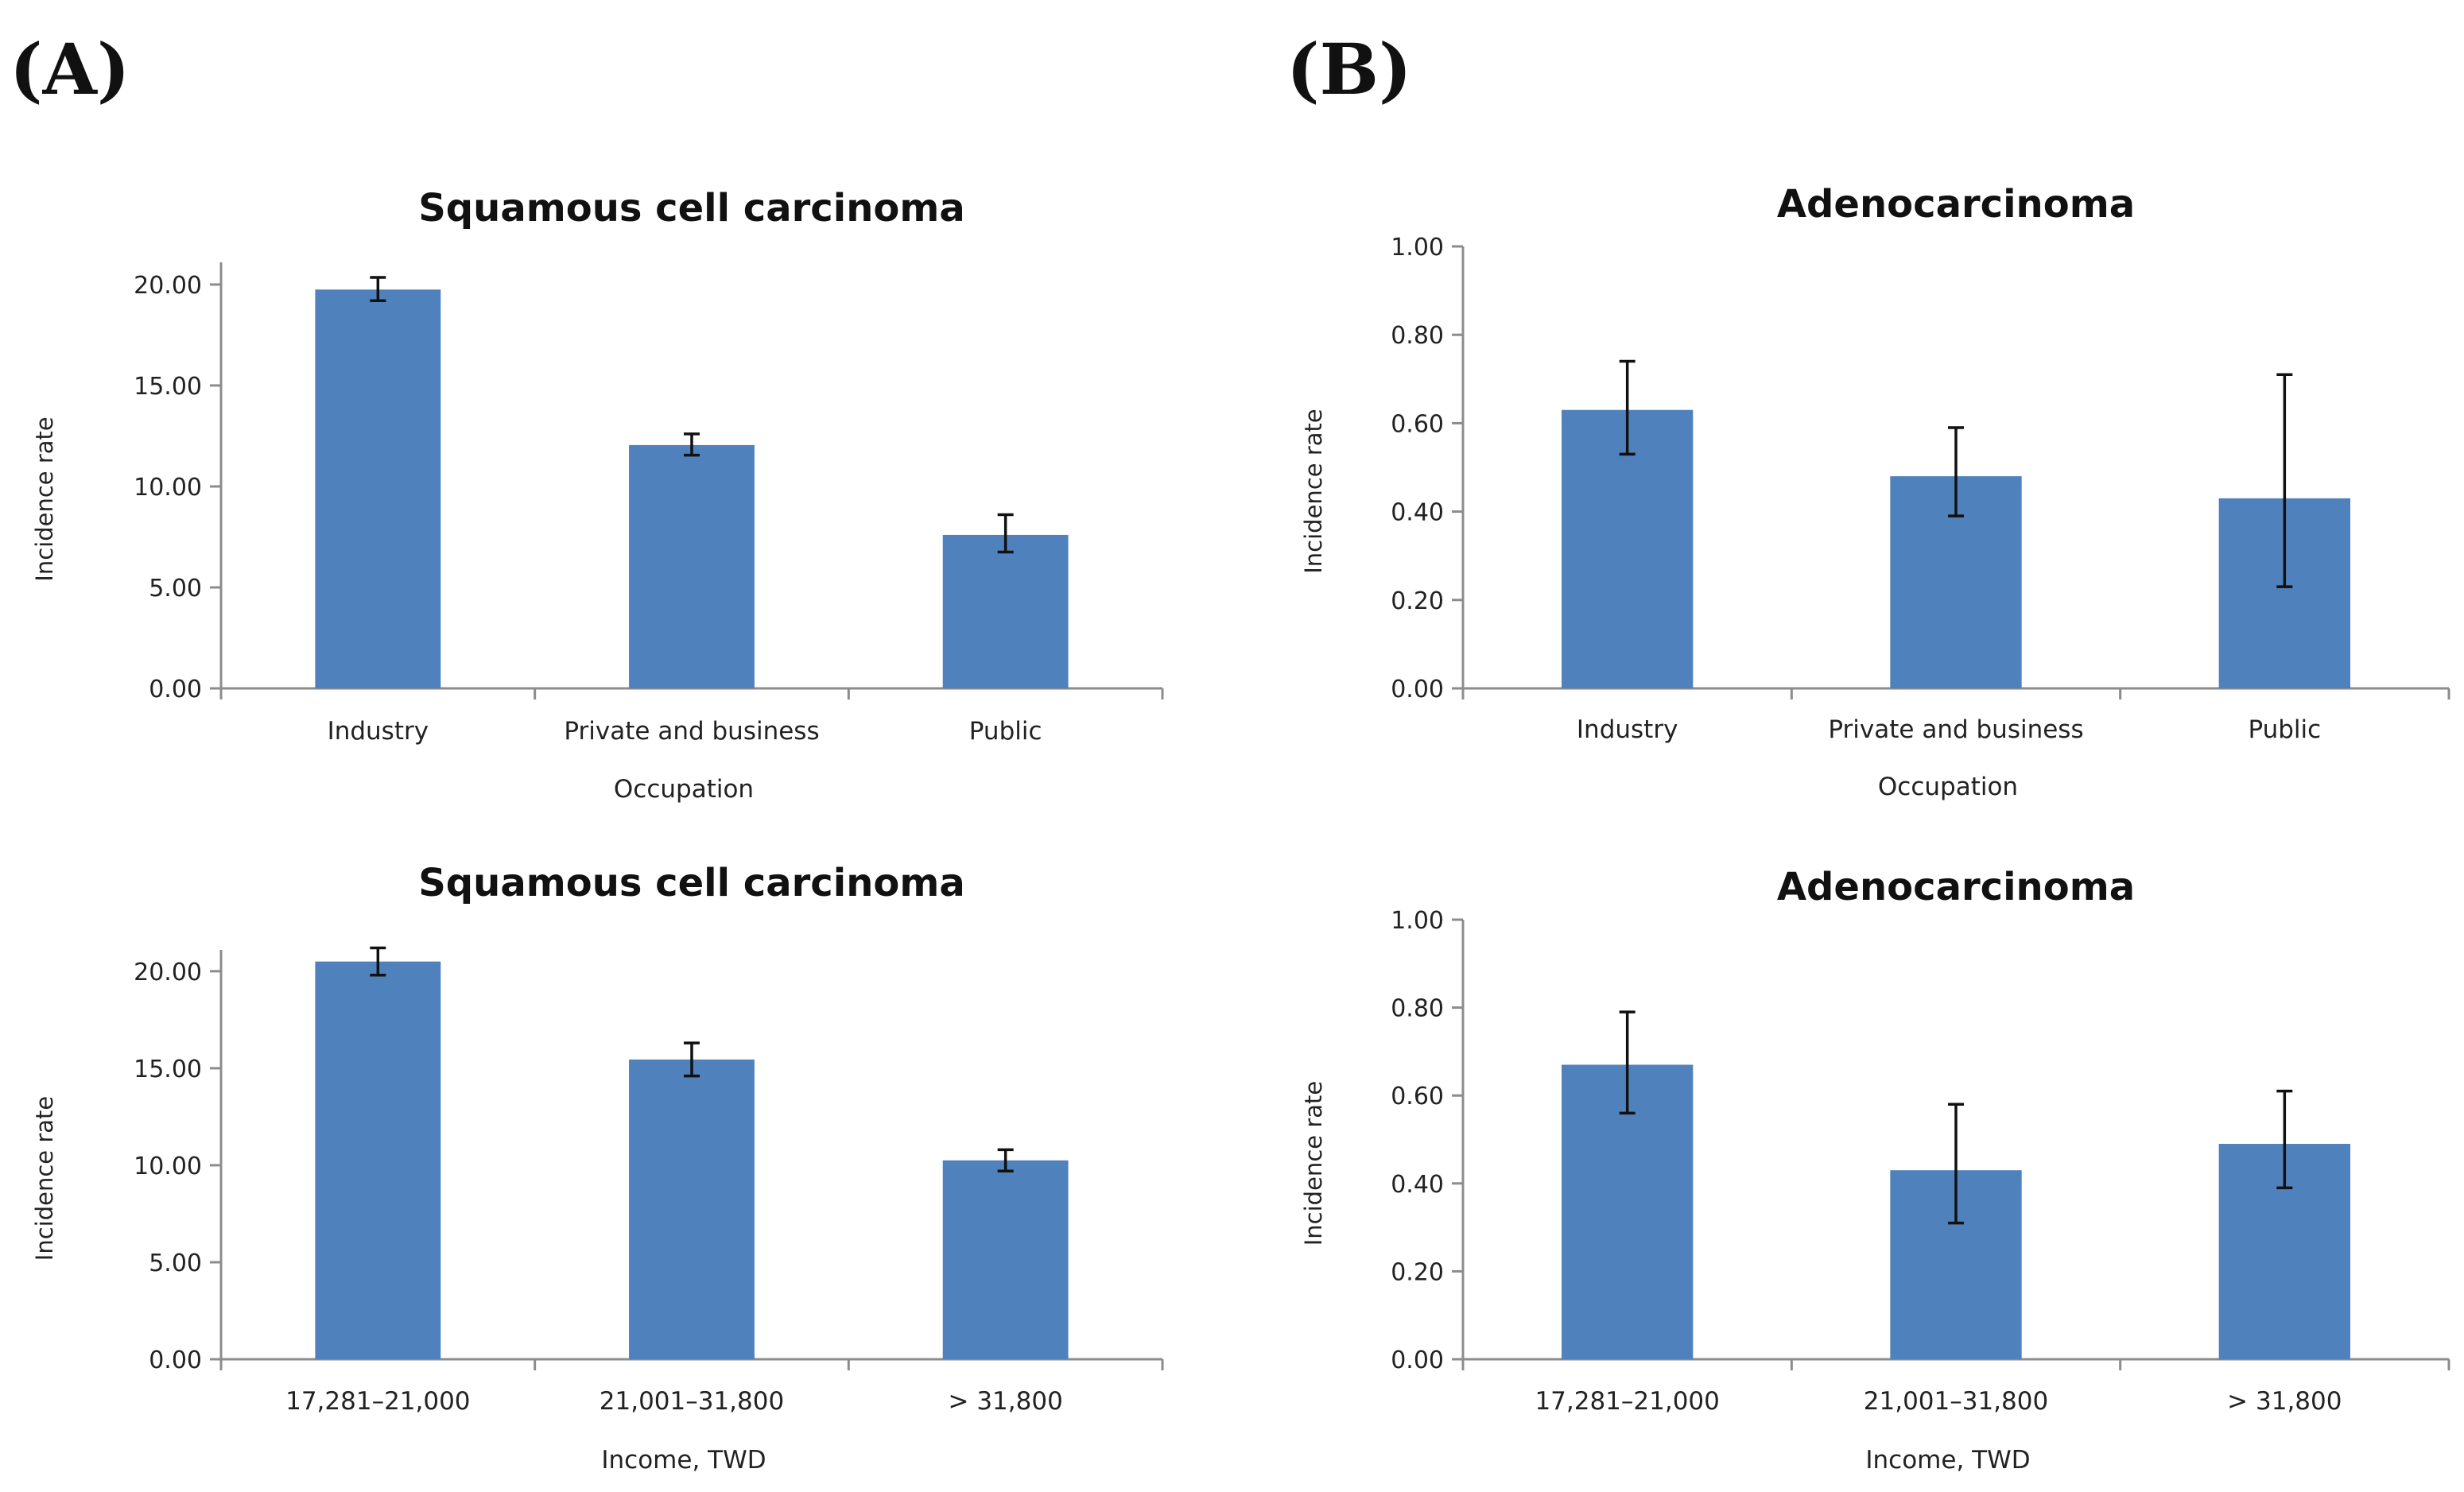 This screenshot has height=1492, width=2464. Describe the element at coordinates (70, 69) in the screenshot. I see `panel-label-a: (A)` at that location.